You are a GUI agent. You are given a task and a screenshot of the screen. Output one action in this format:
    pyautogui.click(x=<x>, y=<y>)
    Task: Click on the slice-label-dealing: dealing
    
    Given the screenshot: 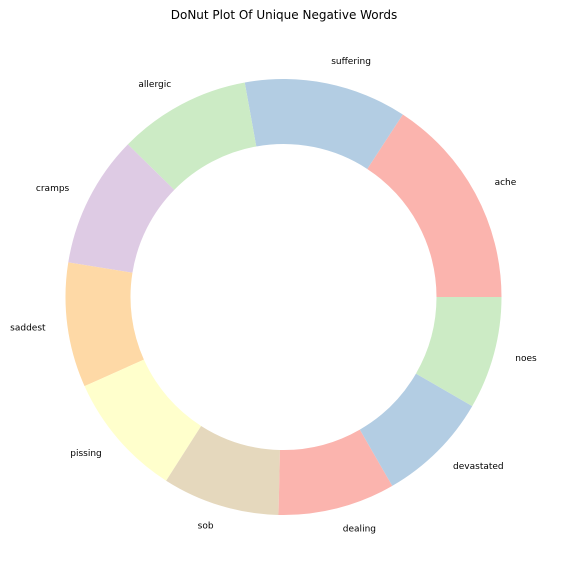 What is the action you would take?
    pyautogui.click(x=359, y=530)
    